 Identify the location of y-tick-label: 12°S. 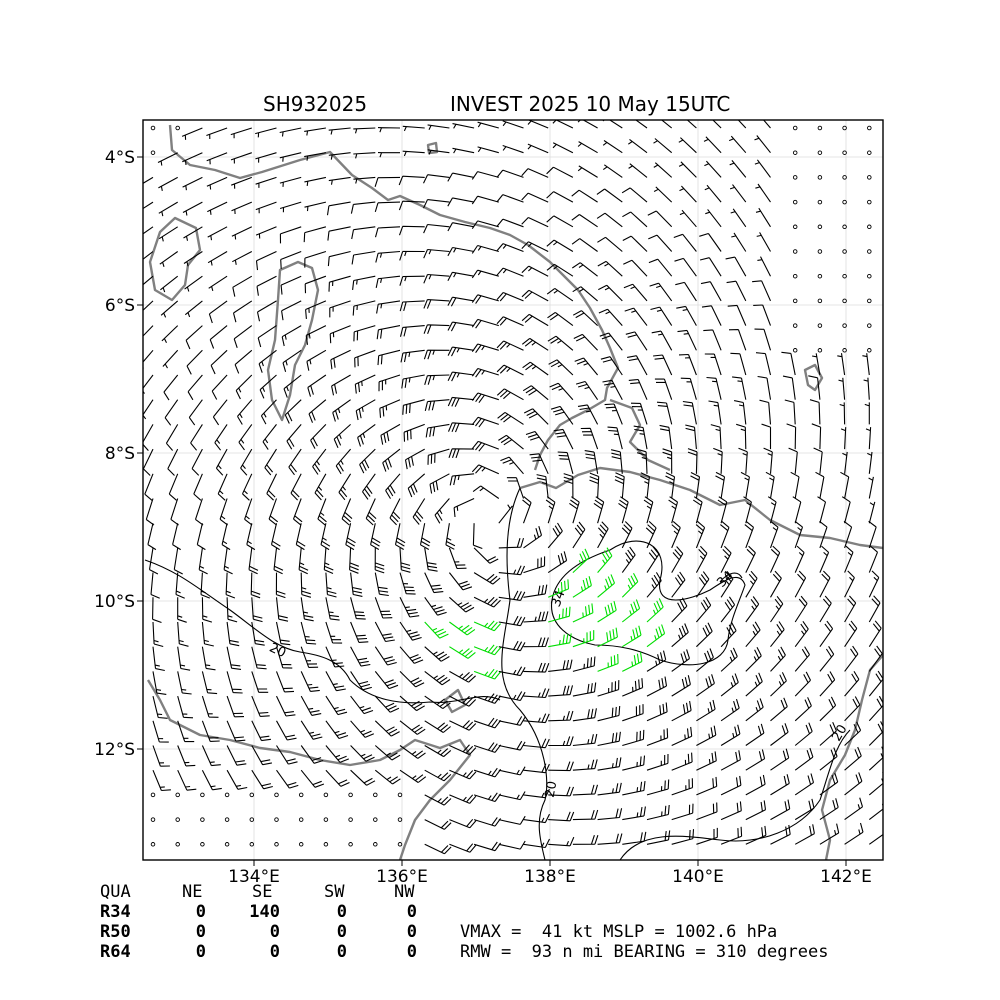
(114, 750).